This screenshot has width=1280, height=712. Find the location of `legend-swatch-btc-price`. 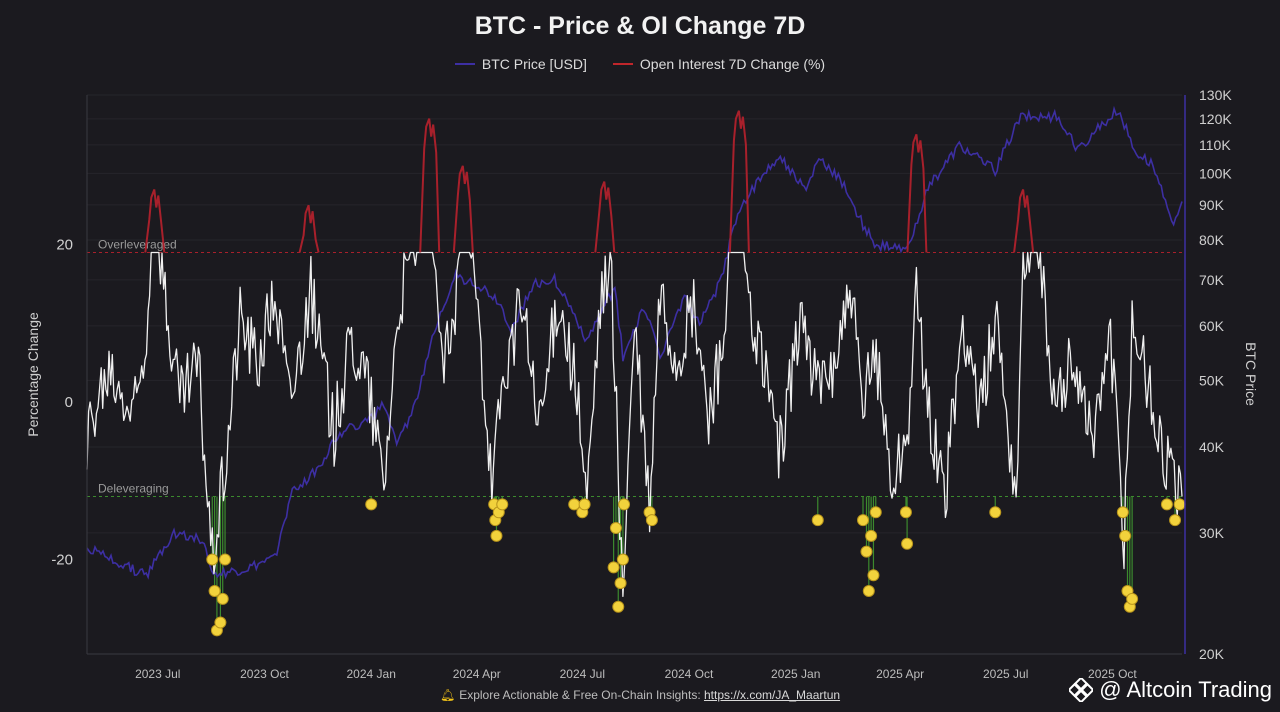

legend-swatch-btc-price is located at coordinates (464, 64).